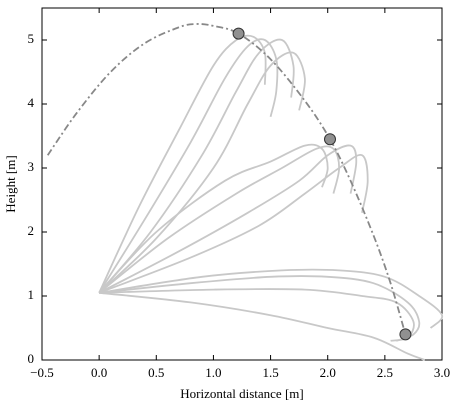  I want to click on y-tick-label: 0, so click(31, 358).